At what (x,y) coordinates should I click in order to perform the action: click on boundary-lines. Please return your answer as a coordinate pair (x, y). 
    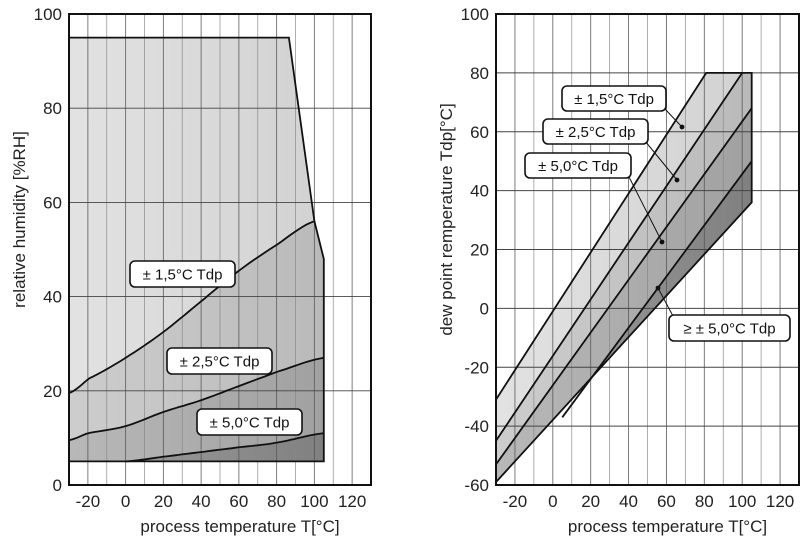
    Looking at the image, I should click on (196, 341).